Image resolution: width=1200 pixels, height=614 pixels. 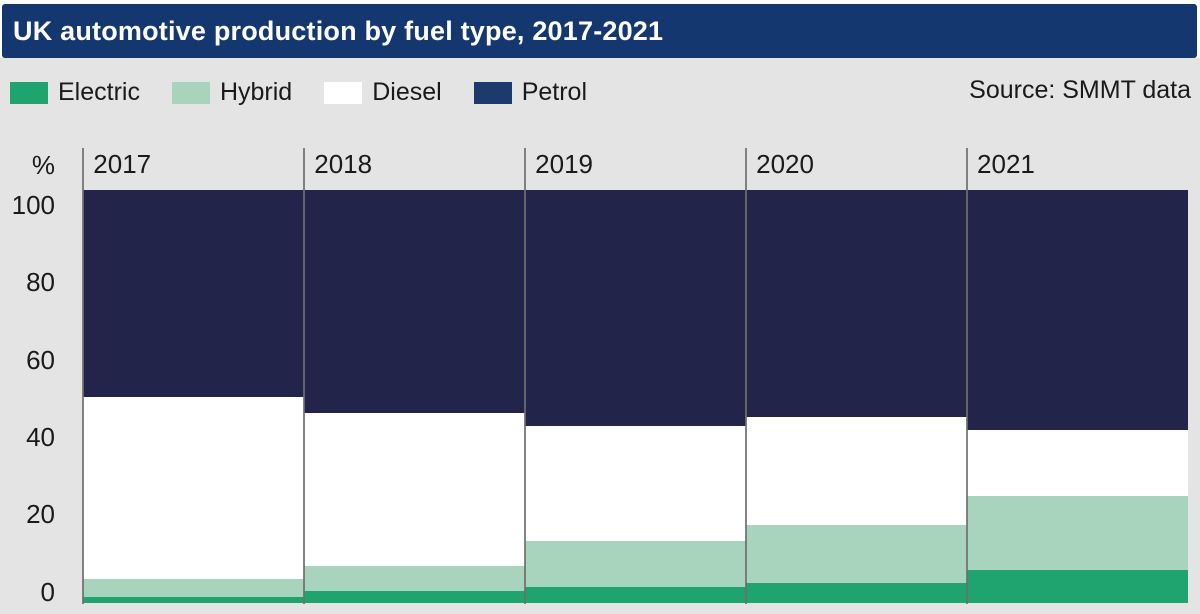 What do you see at coordinates (636, 308) in the screenshot?
I see `bar-segment-petrol-2019` at bounding box center [636, 308].